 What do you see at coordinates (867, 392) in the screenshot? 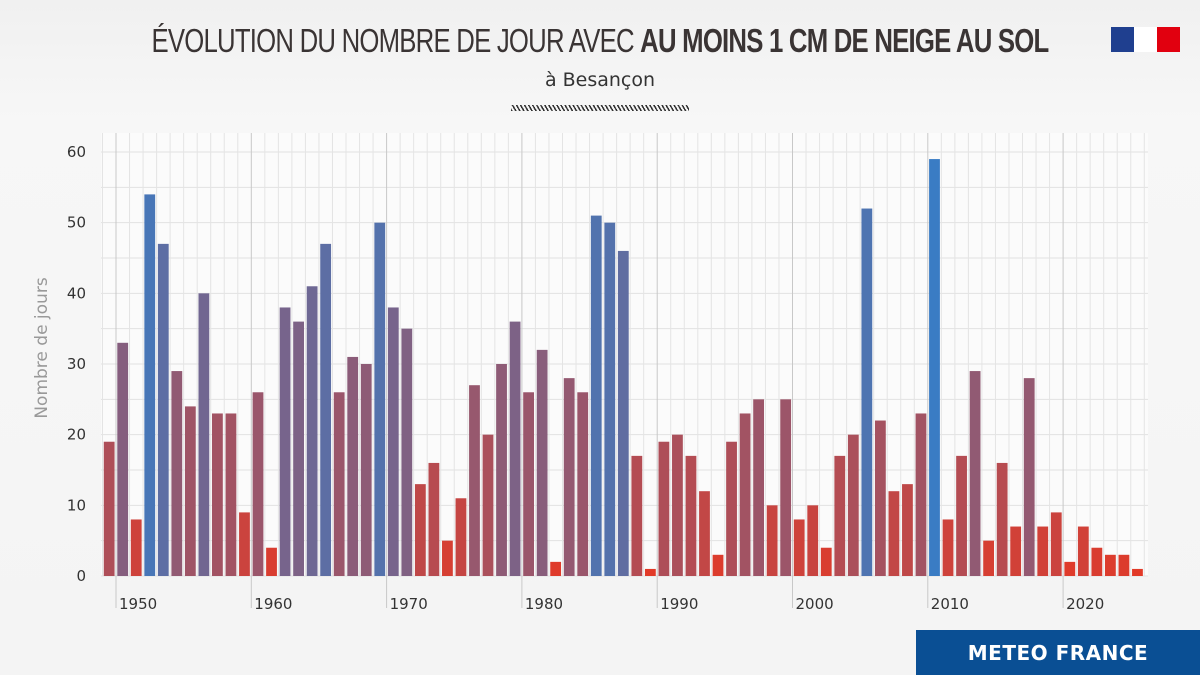
I see `bar-2005` at bounding box center [867, 392].